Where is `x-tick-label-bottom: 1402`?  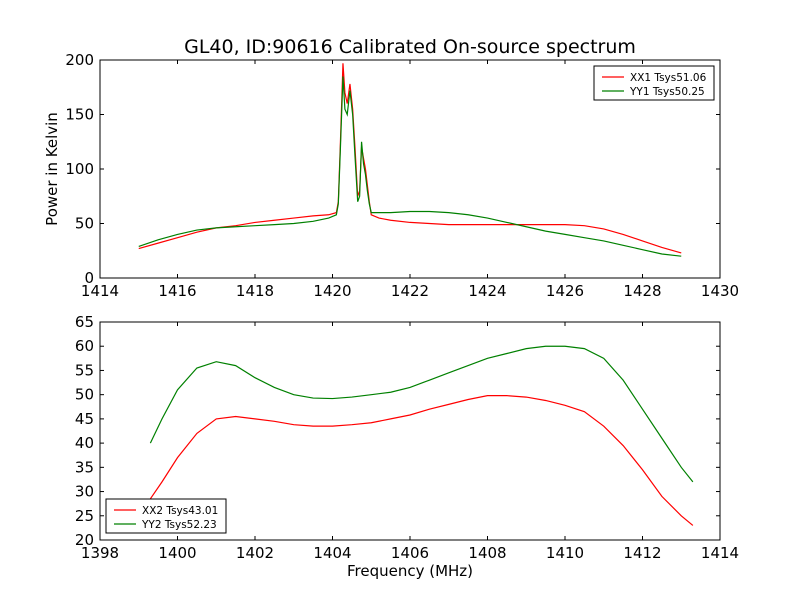
x-tick-label-bottom: 1402 is located at coordinates (255, 553).